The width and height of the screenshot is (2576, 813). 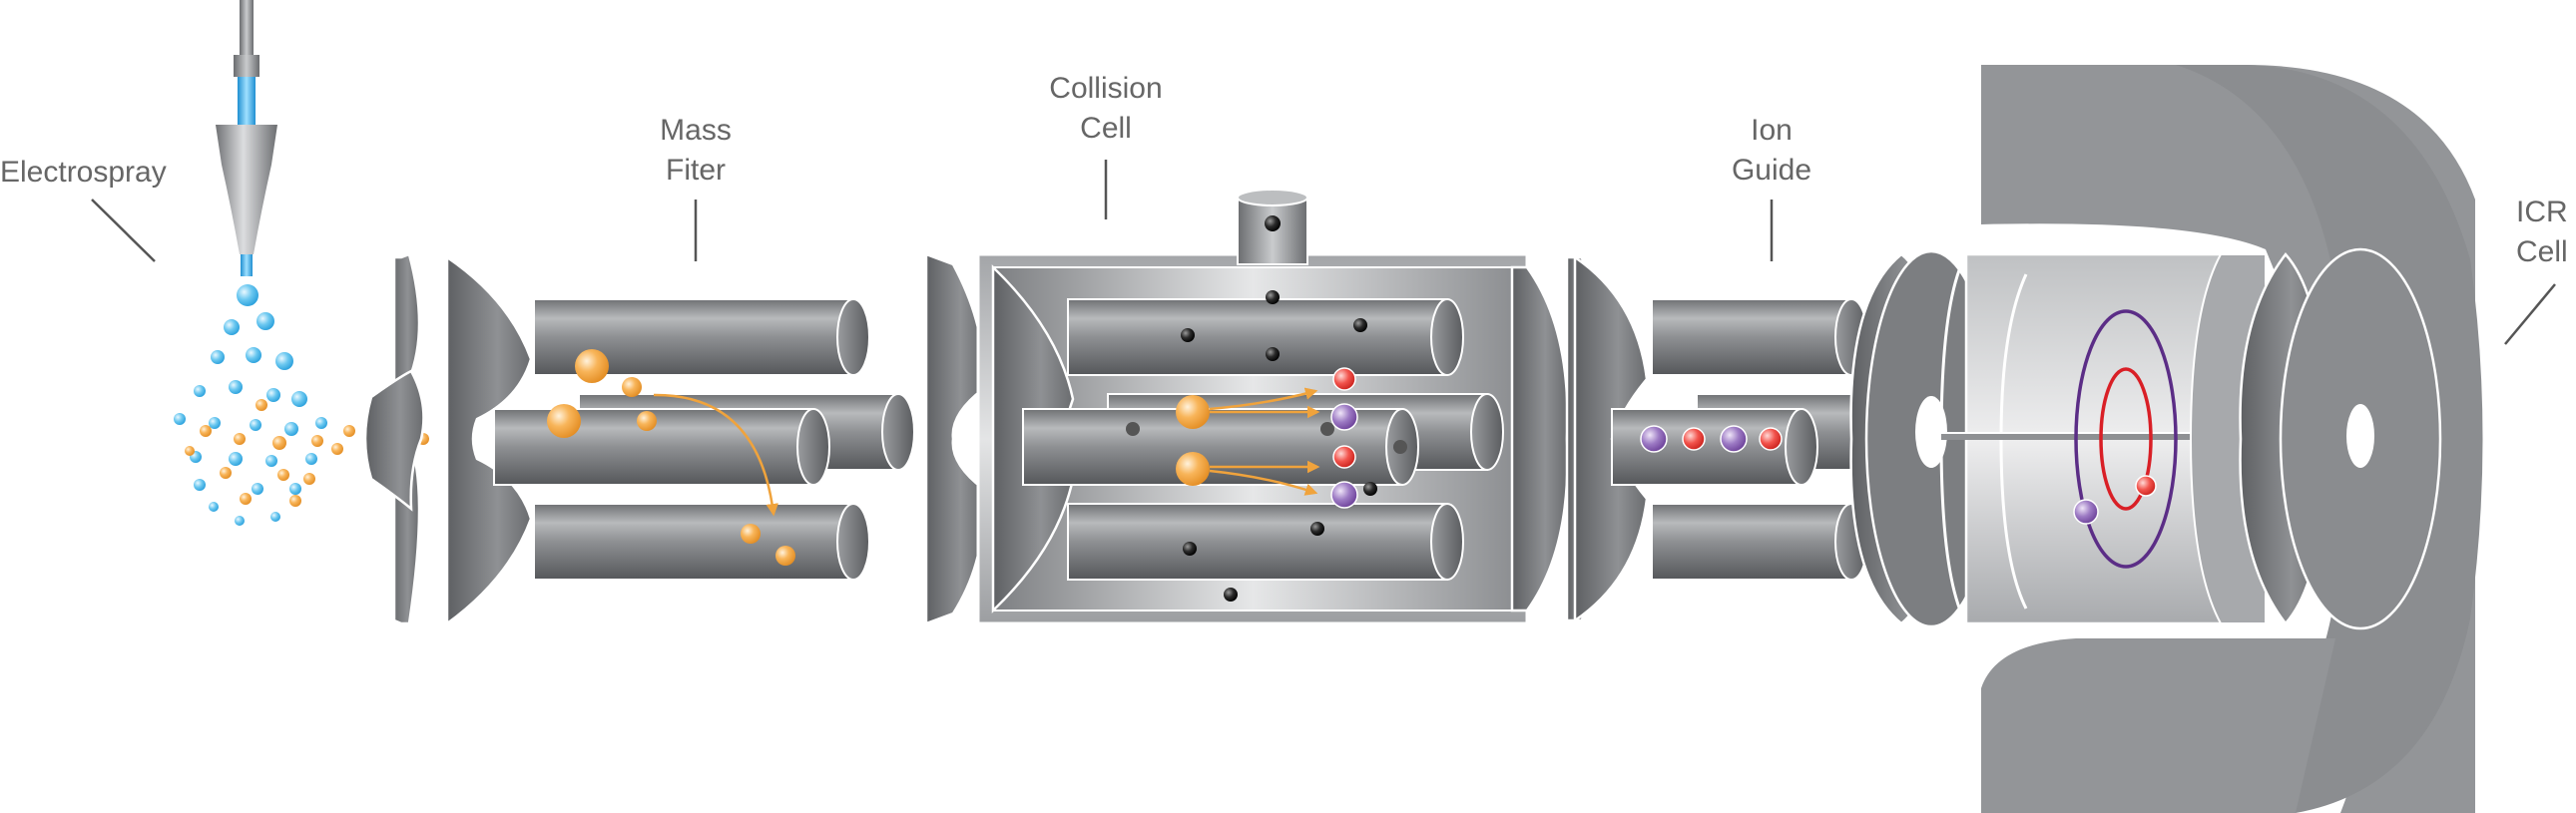 I want to click on icr-orbiting-ion-purple, so click(x=2086, y=512).